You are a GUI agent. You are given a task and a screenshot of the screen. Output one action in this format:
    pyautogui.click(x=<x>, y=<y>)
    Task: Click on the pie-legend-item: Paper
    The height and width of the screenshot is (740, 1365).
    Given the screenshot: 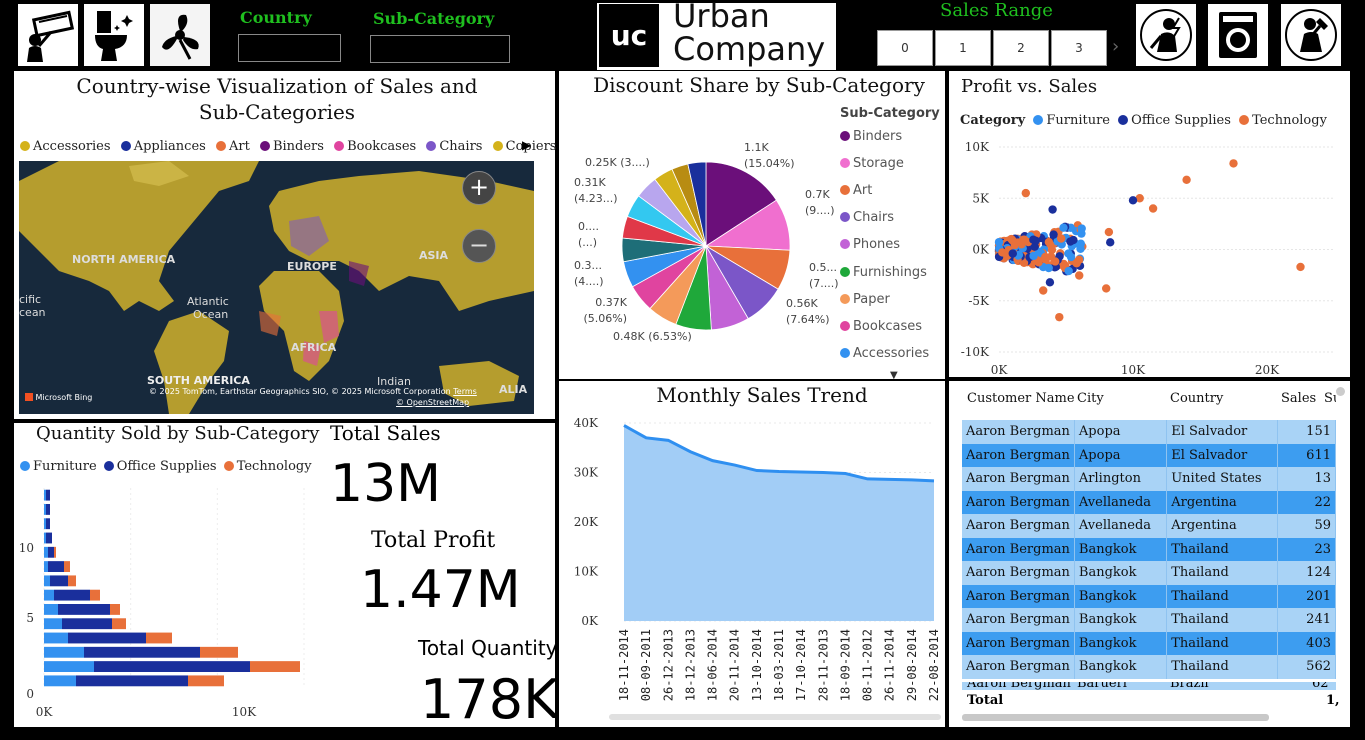 What is the action you would take?
    pyautogui.click(x=865, y=299)
    